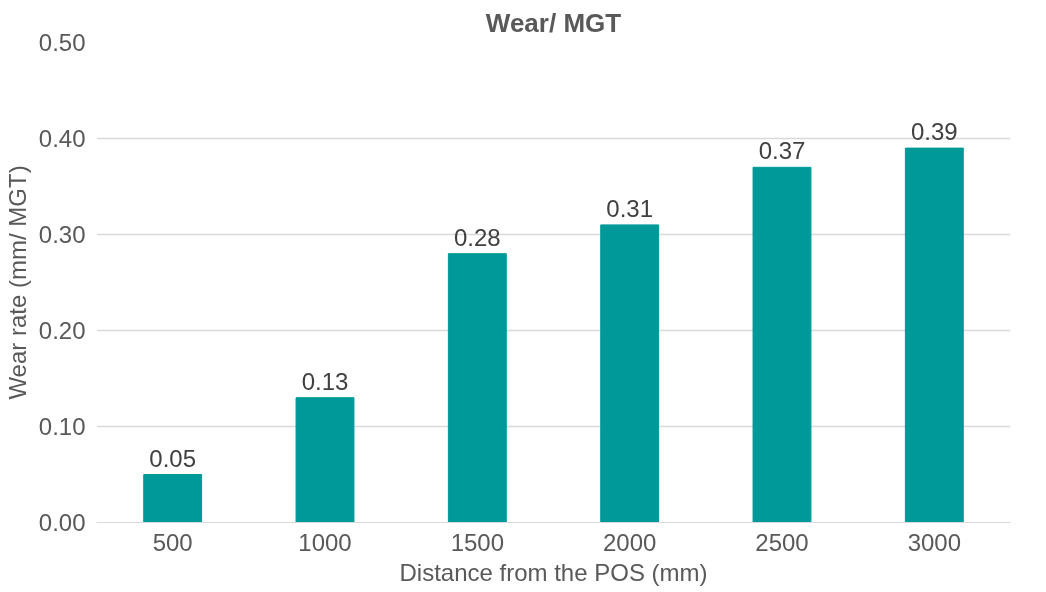  What do you see at coordinates (62, 234) in the screenshot?
I see `y-tick-label: 0.30` at bounding box center [62, 234].